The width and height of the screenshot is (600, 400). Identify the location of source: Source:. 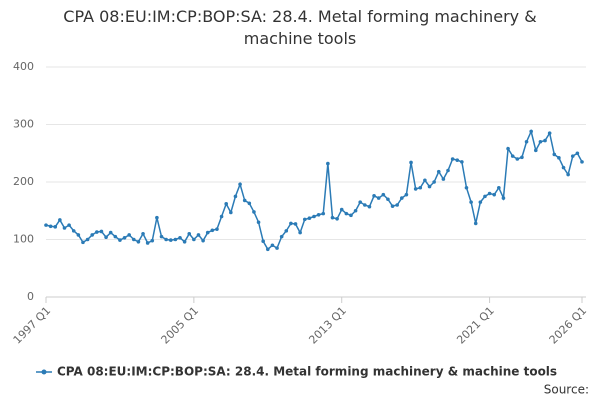
(566, 390).